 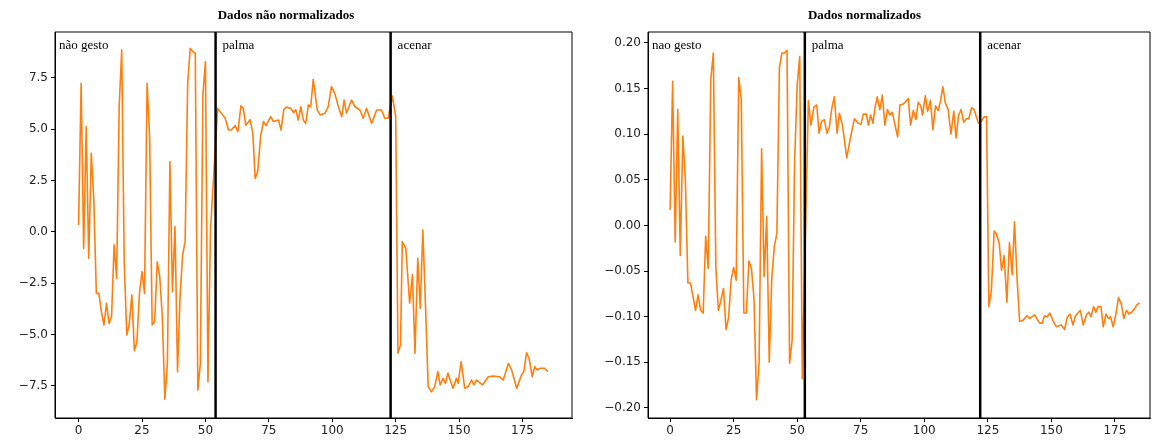 I want to click on chart-title: Dados não normalizados, so click(x=286, y=15).